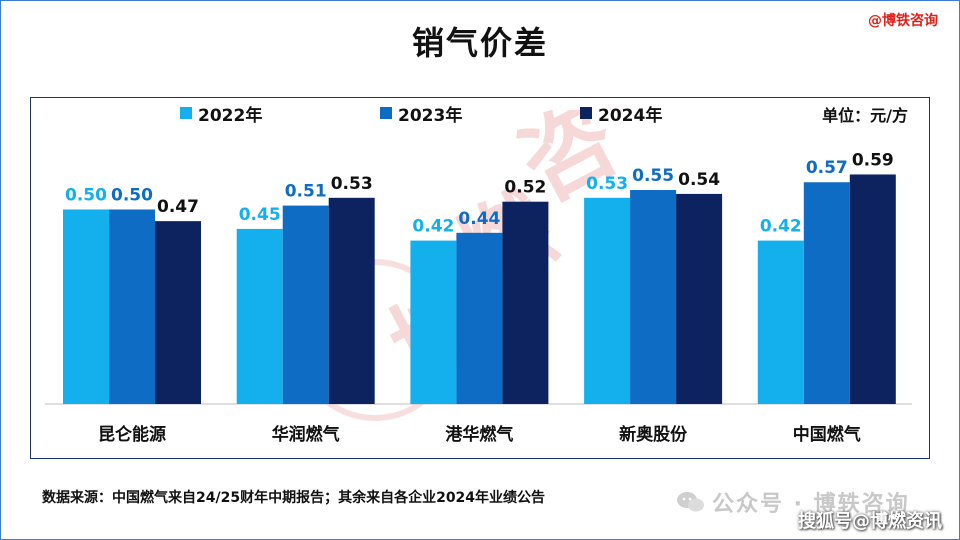 This screenshot has height=540, width=960. I want to click on bar-2022年-中国燃气, so click(780, 322).